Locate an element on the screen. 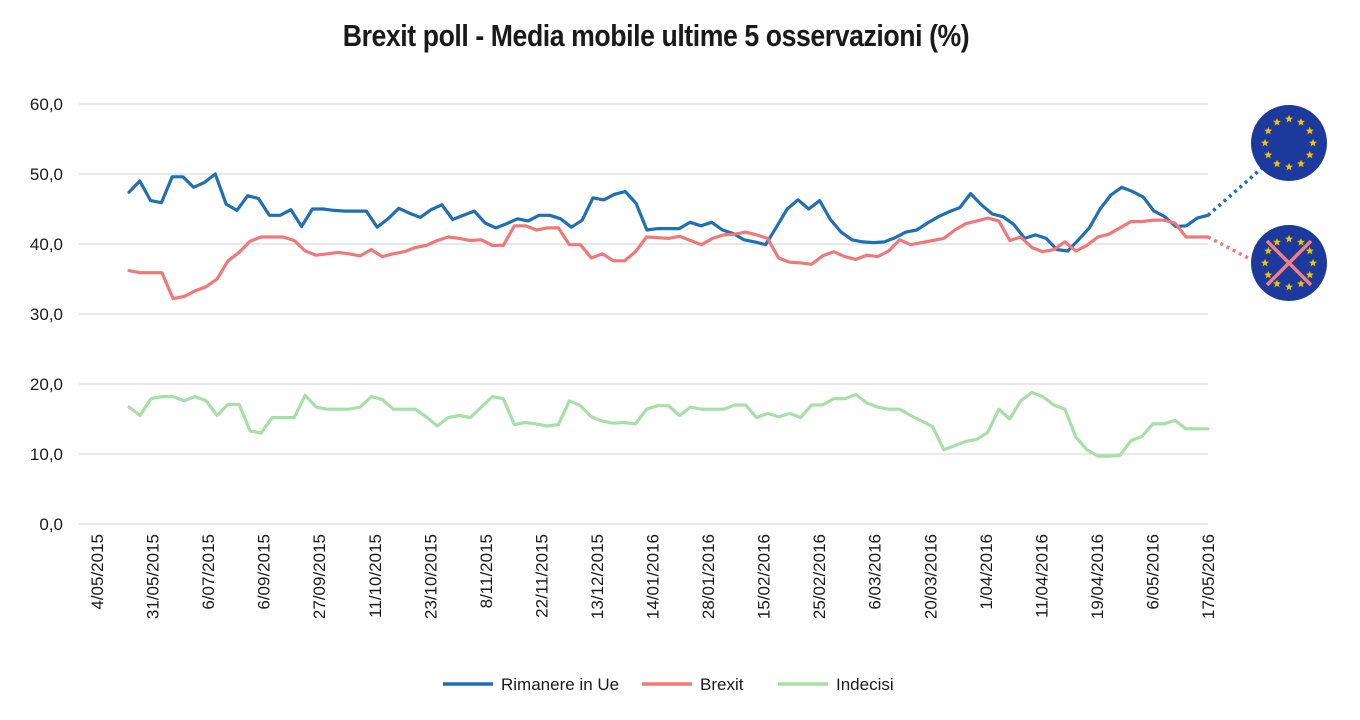 The width and height of the screenshot is (1360, 720). x-tick-label: 6/03/2016 is located at coordinates (875, 572).